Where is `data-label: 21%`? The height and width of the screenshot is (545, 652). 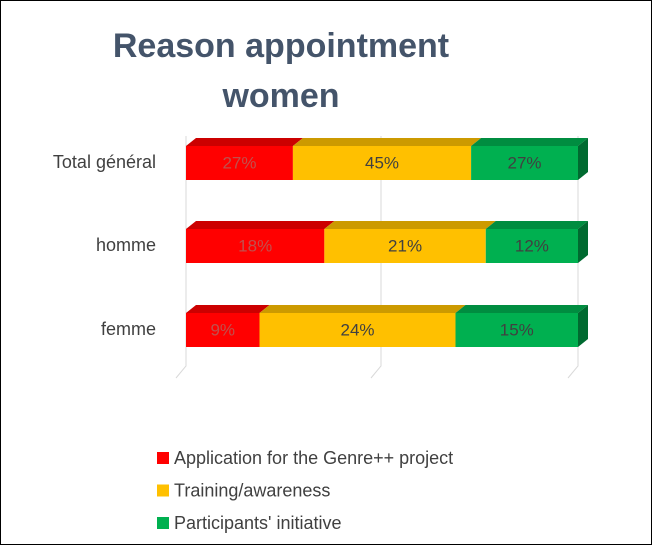 data-label: 21% is located at coordinates (405, 245).